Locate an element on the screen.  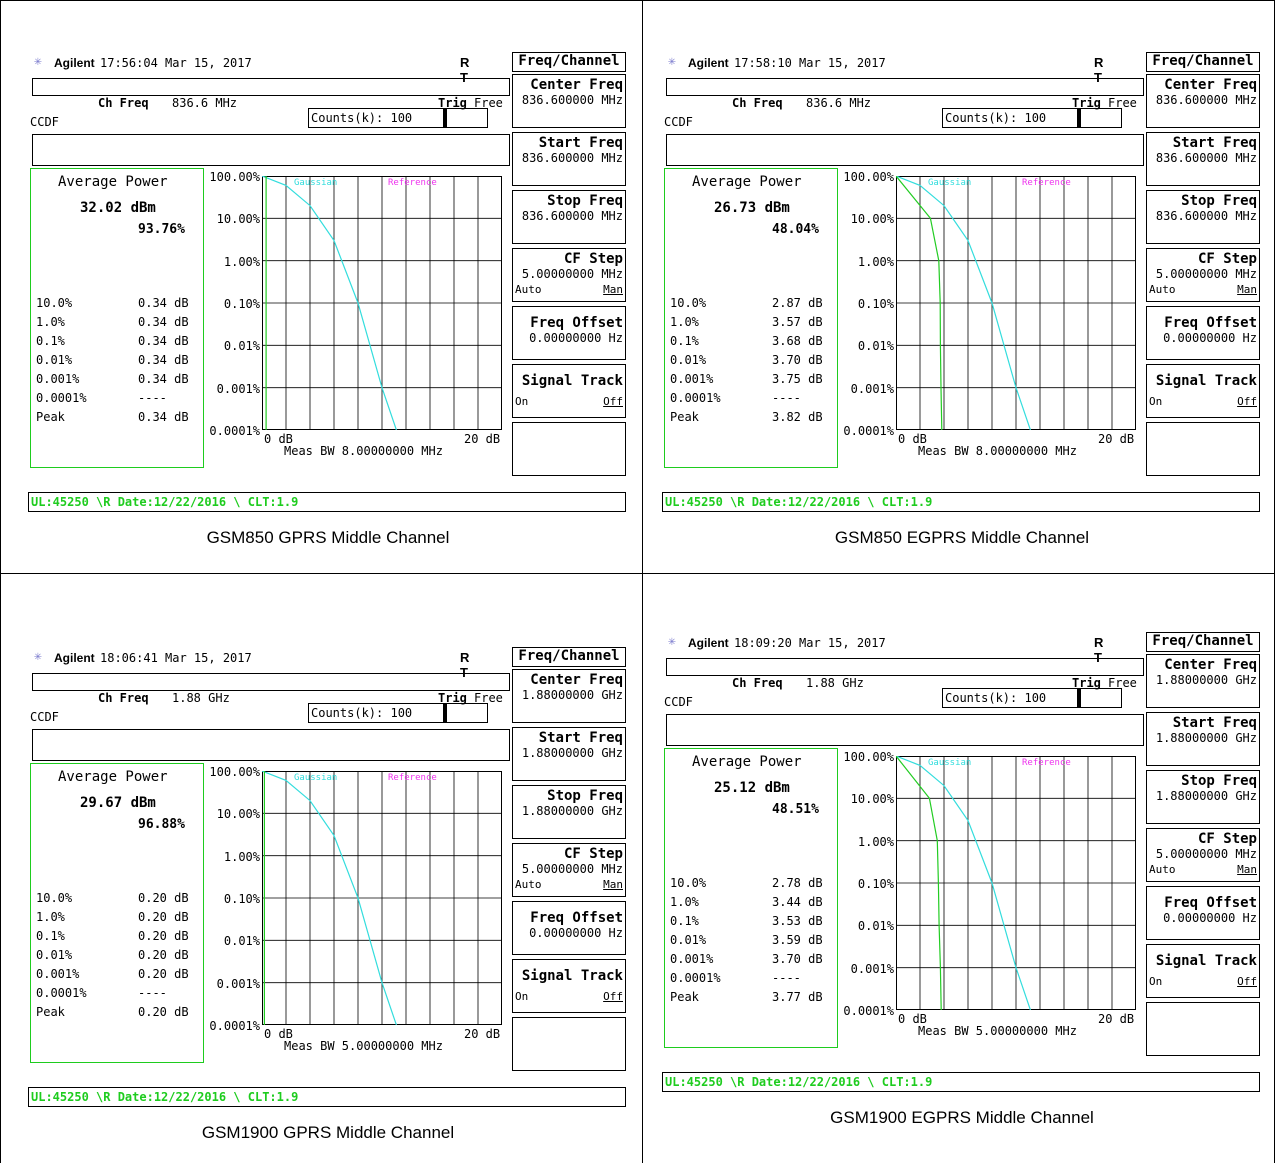
start-freq-value: 836.600000 MHz is located at coordinates (572, 158).